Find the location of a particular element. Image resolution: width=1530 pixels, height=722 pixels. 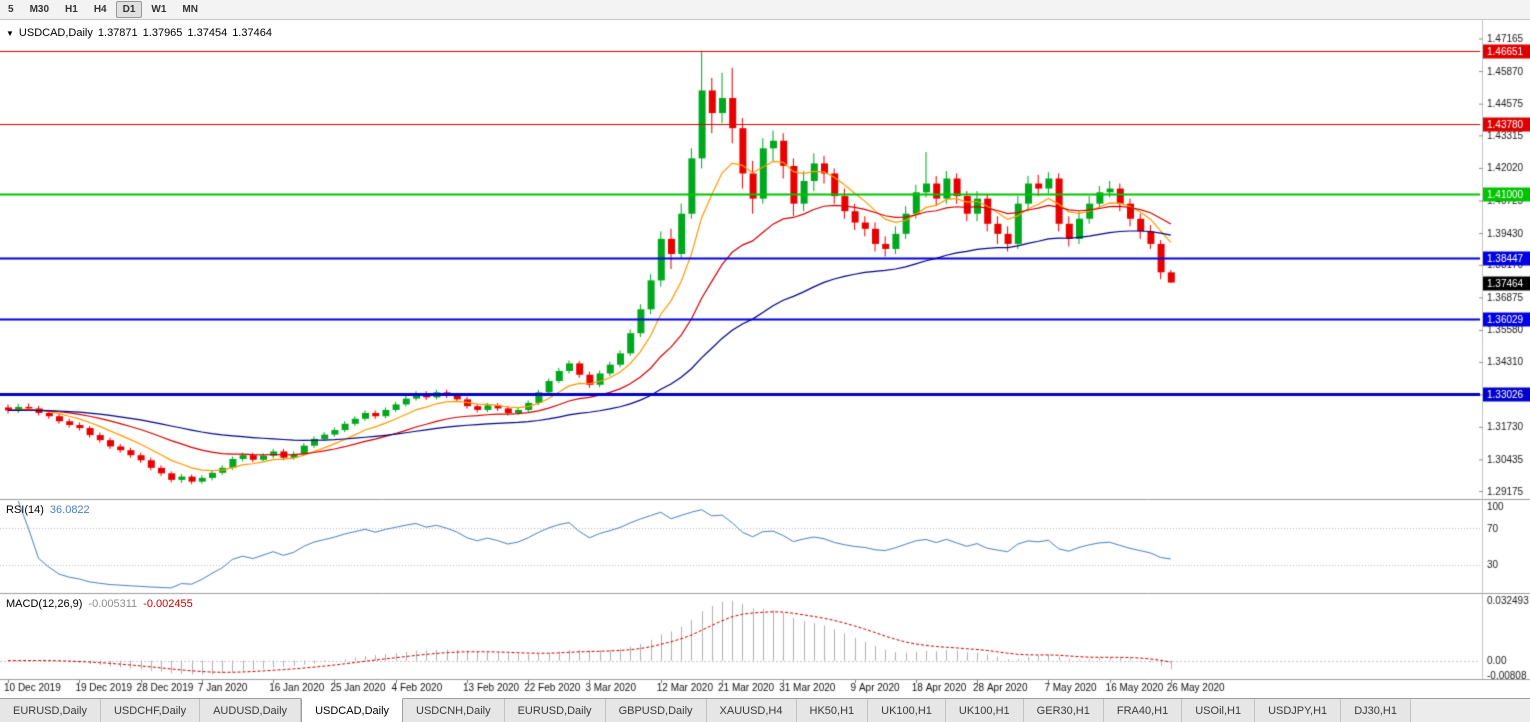

chart-tab: XAUUSD,H4 is located at coordinates (751, 710).